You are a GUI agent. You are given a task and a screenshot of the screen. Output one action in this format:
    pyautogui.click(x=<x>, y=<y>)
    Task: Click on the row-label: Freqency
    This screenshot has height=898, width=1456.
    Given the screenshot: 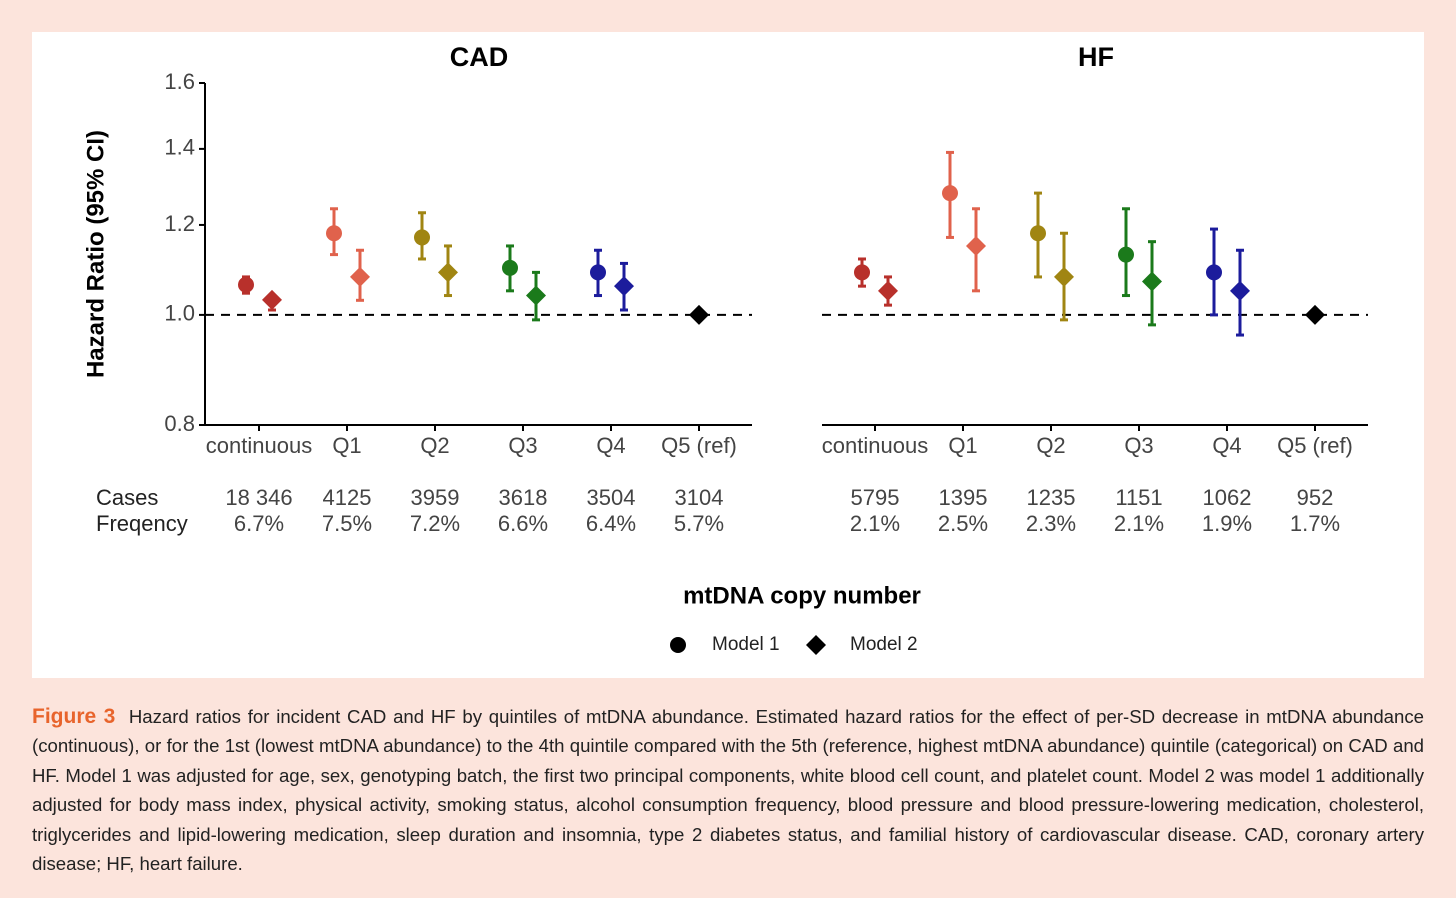 What is the action you would take?
    pyautogui.click(x=142, y=523)
    